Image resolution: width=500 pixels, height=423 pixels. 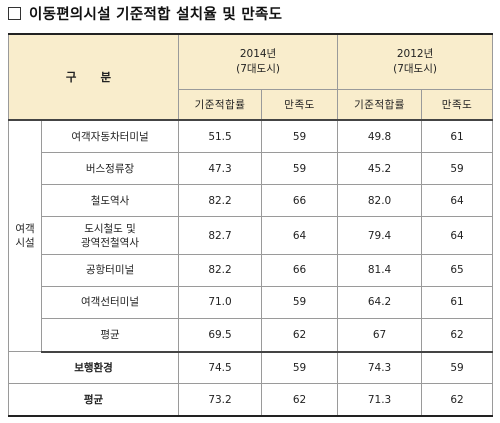 I want to click on row-label: 평균, so click(x=110, y=335).